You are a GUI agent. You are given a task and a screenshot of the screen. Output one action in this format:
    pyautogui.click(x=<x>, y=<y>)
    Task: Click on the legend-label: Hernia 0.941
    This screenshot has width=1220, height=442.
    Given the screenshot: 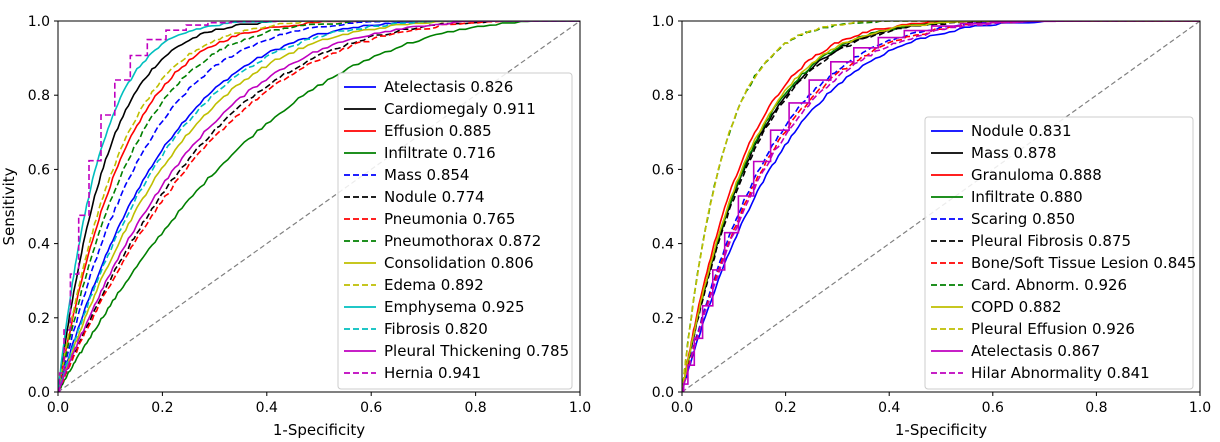 What is the action you would take?
    pyautogui.click(x=432, y=373)
    